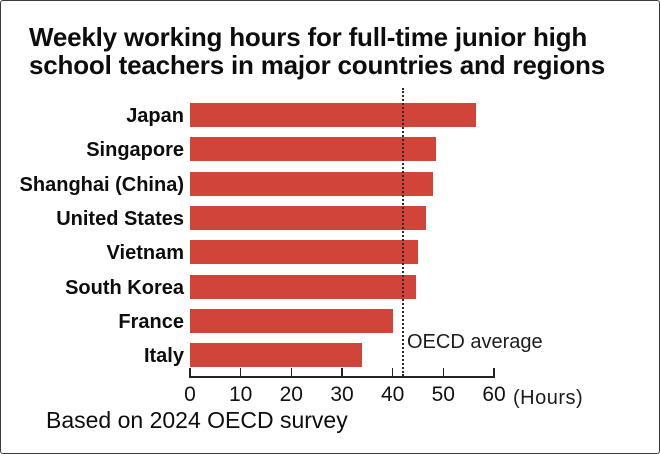  What do you see at coordinates (313, 149) in the screenshot?
I see `bar-singapore` at bounding box center [313, 149].